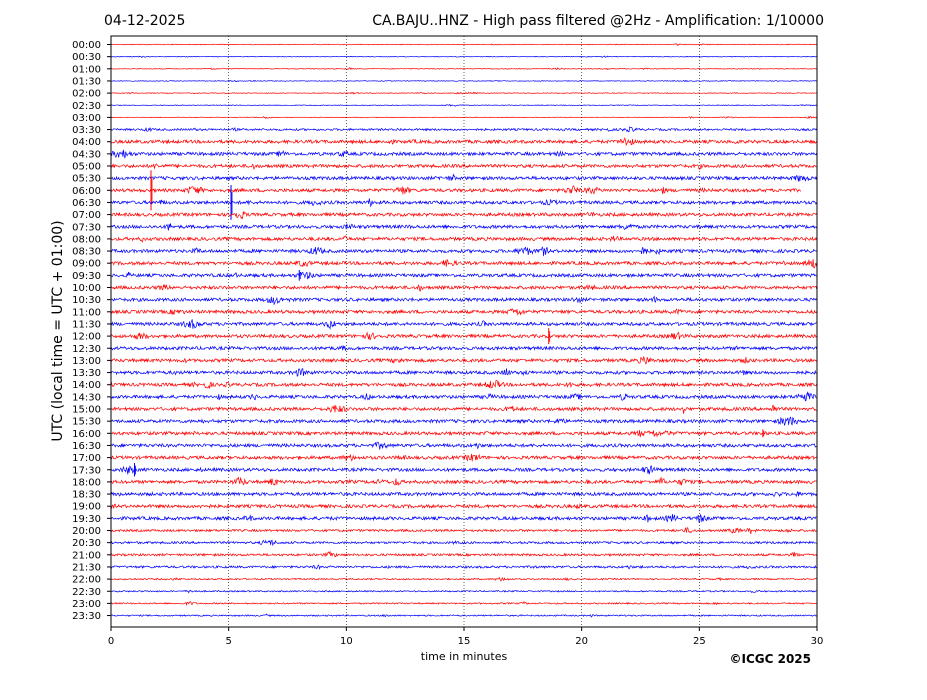 The height and width of the screenshot is (700, 927). Describe the element at coordinates (86, 422) in the screenshot. I see `row-label: 15:30` at that location.